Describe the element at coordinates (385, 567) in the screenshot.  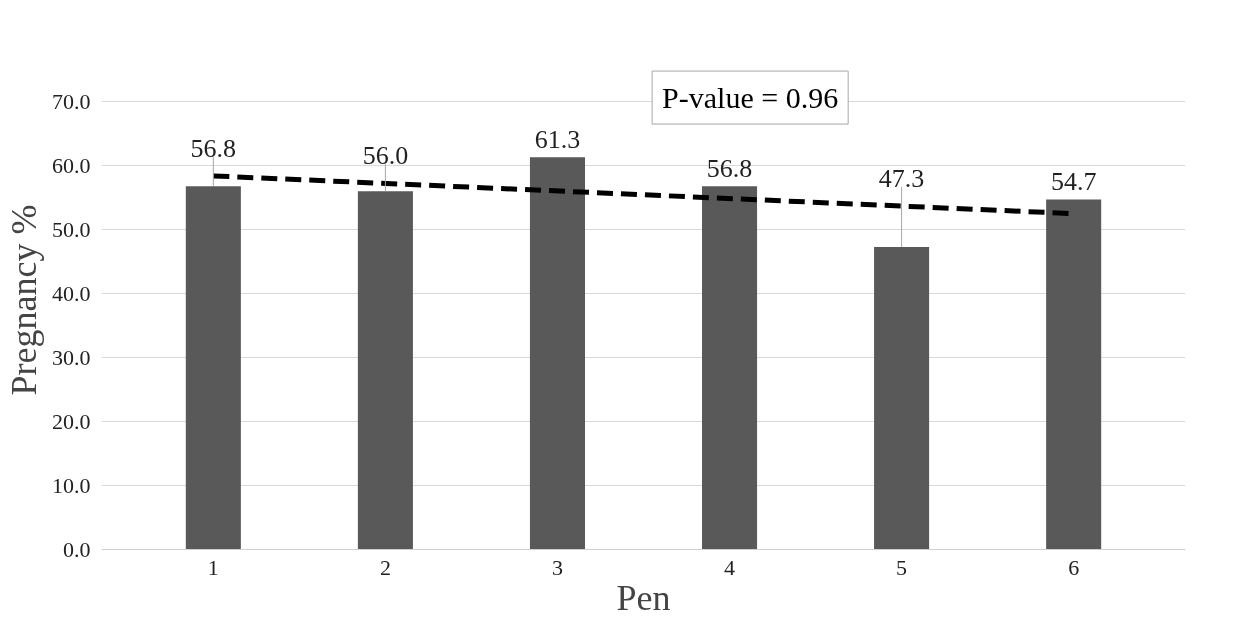
I see `x-tick-label: 2` at that location.